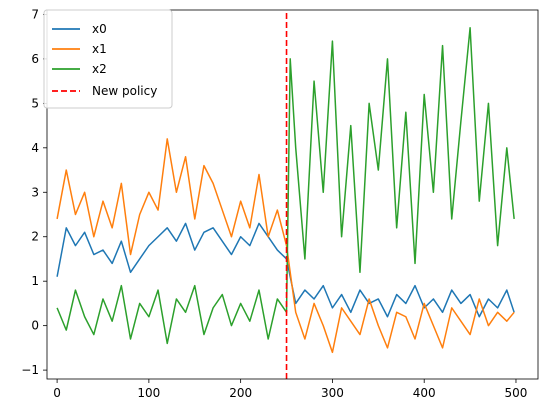  What do you see at coordinates (124, 91) in the screenshot?
I see `legend-label-new-policy: New policy` at bounding box center [124, 91].